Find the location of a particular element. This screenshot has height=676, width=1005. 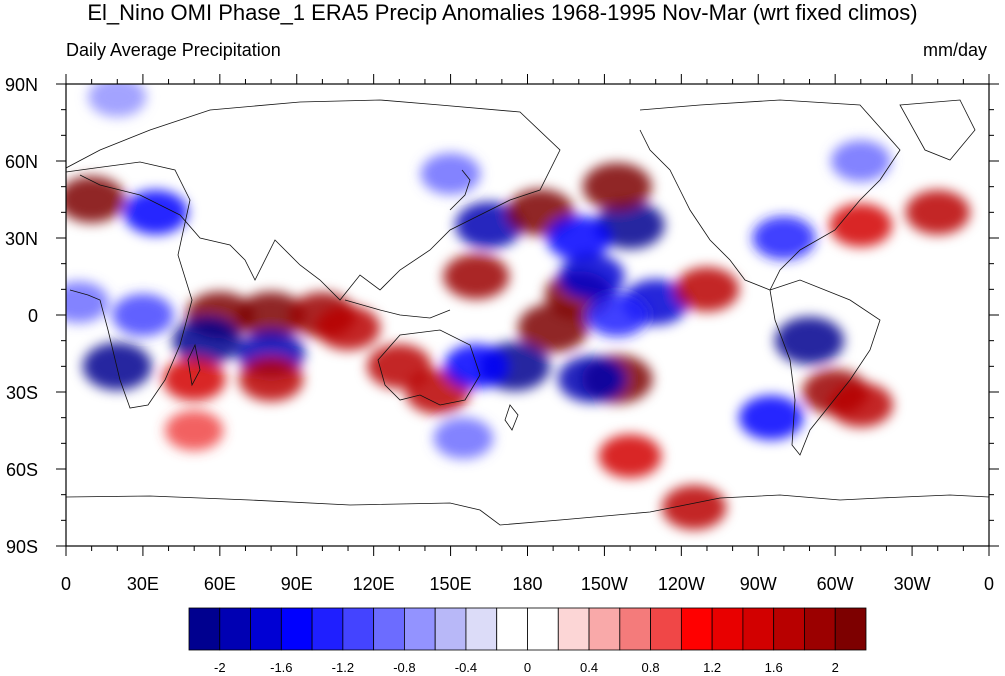

lon-label: 120E is located at coordinates (374, 584).